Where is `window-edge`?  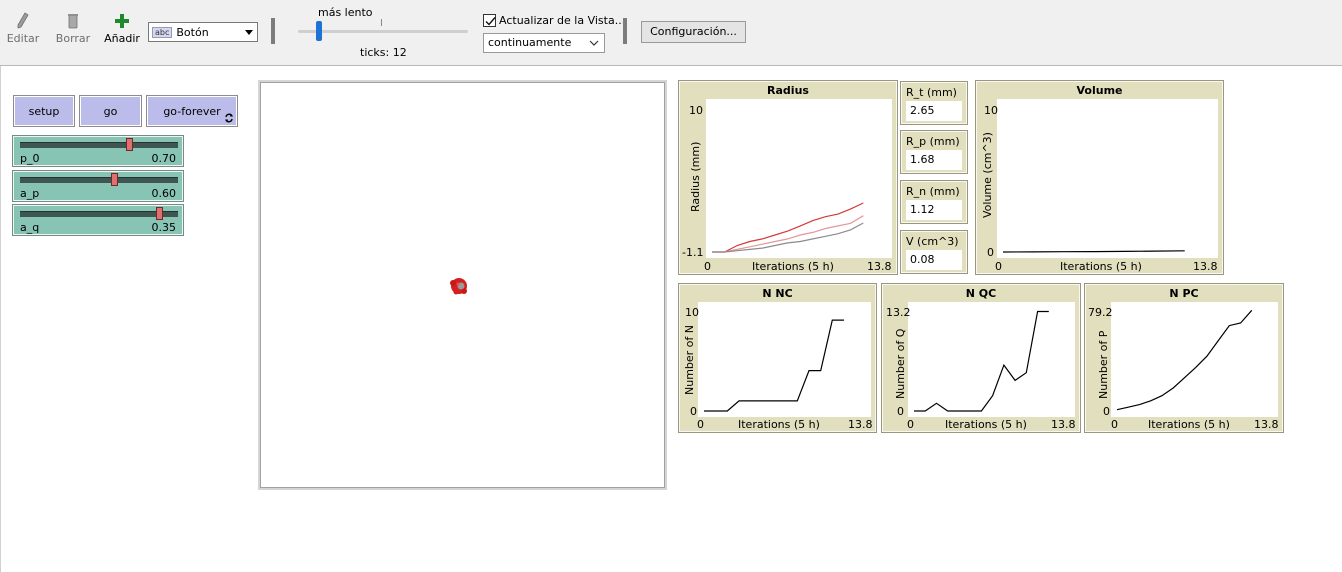
window-edge is located at coordinates (0, 319).